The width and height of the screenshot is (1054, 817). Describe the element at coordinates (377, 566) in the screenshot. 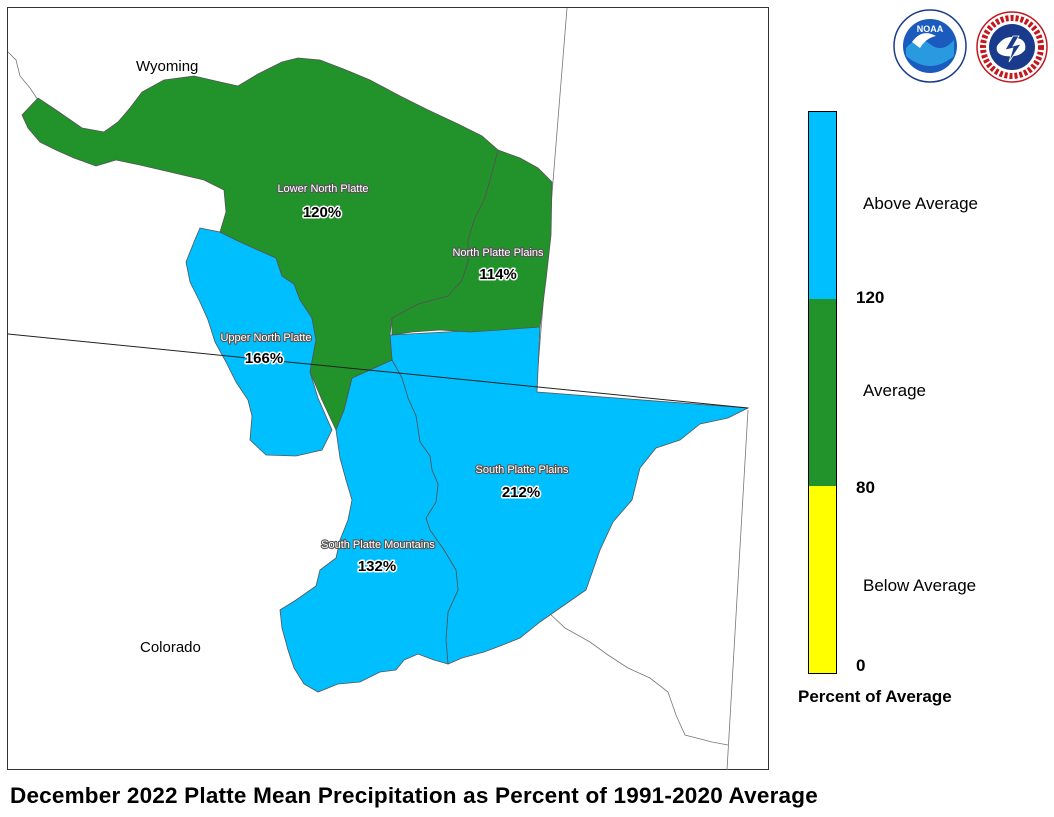

I see `basin-percent-south-platte-mountains: 132%` at that location.